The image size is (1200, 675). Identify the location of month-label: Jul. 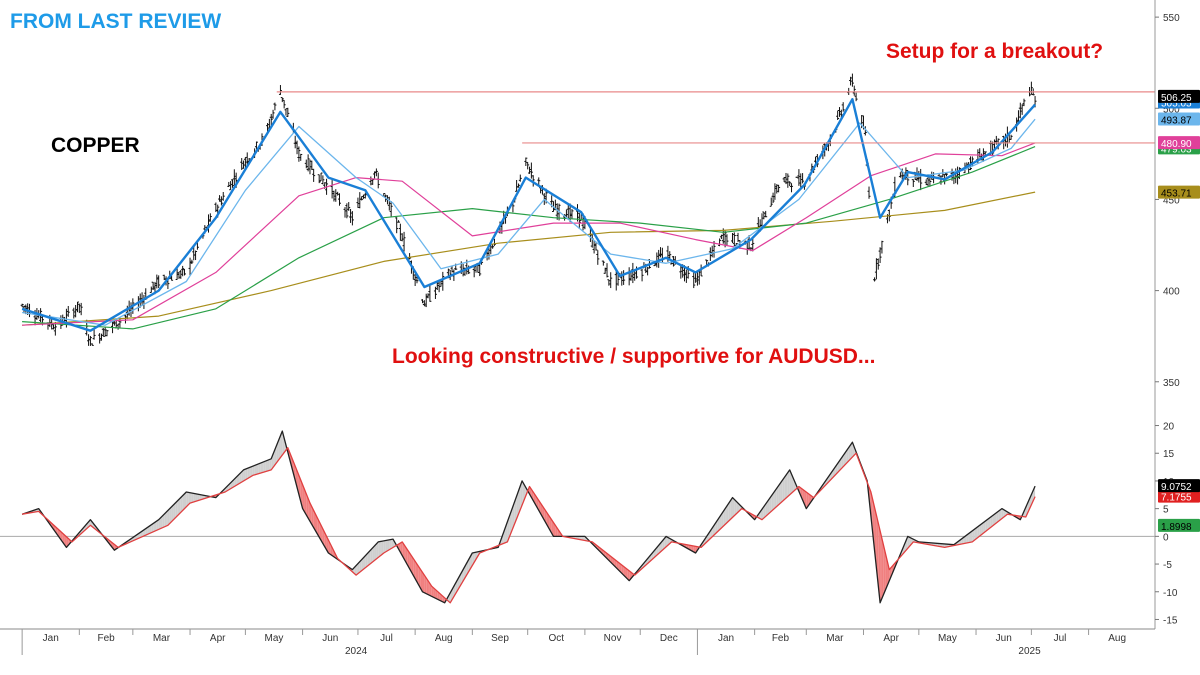
(1060, 638).